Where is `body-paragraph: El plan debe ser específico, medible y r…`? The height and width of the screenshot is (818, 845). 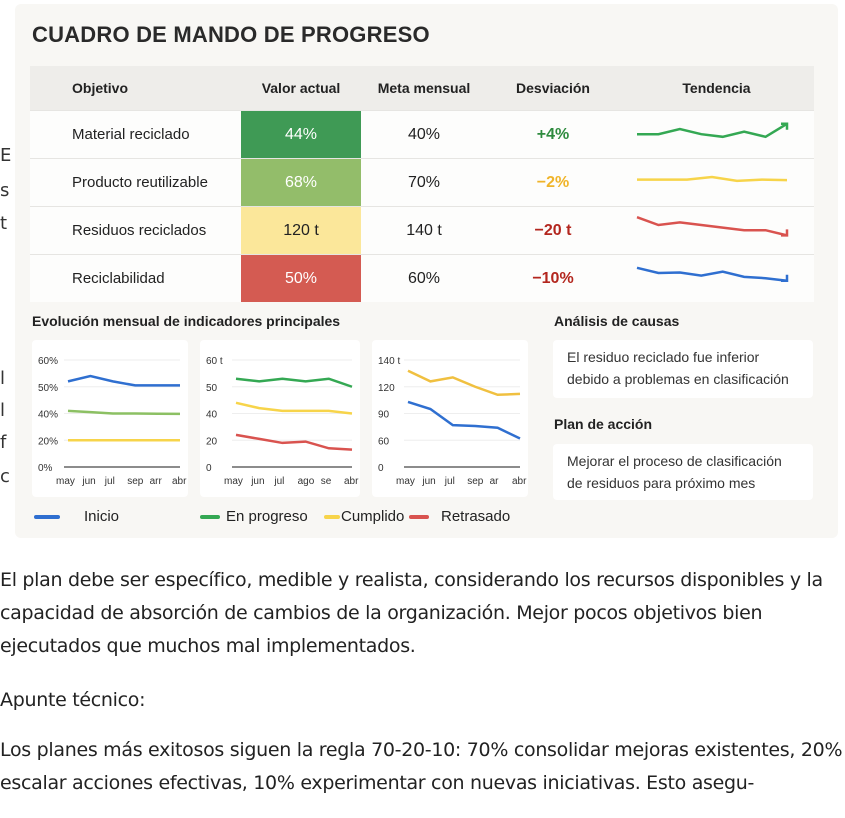
body-paragraph: El plan debe ser específico, medible y r… is located at coordinates (411, 613).